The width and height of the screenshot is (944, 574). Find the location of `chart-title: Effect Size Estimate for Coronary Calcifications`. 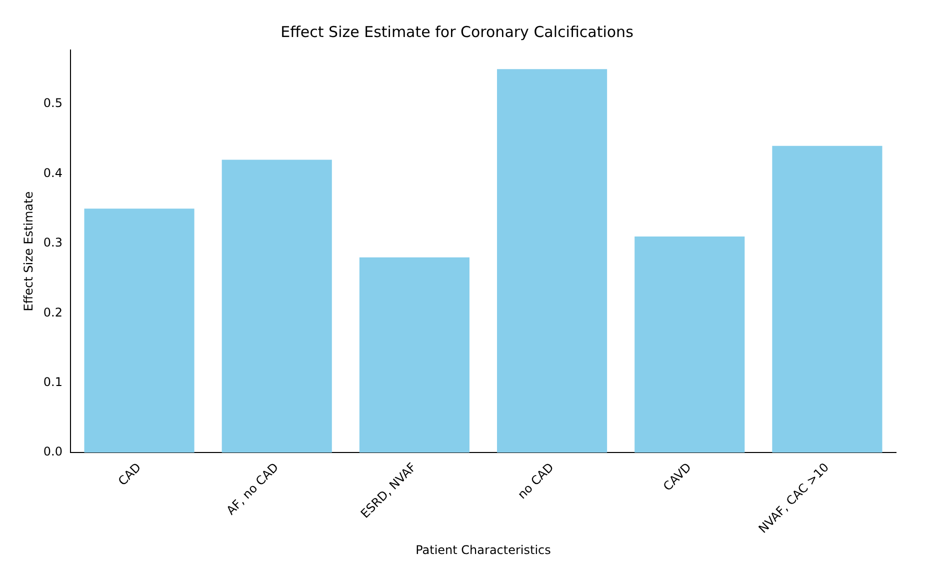

chart-title: Effect Size Estimate for Coronary Calcifications is located at coordinates (457, 31).